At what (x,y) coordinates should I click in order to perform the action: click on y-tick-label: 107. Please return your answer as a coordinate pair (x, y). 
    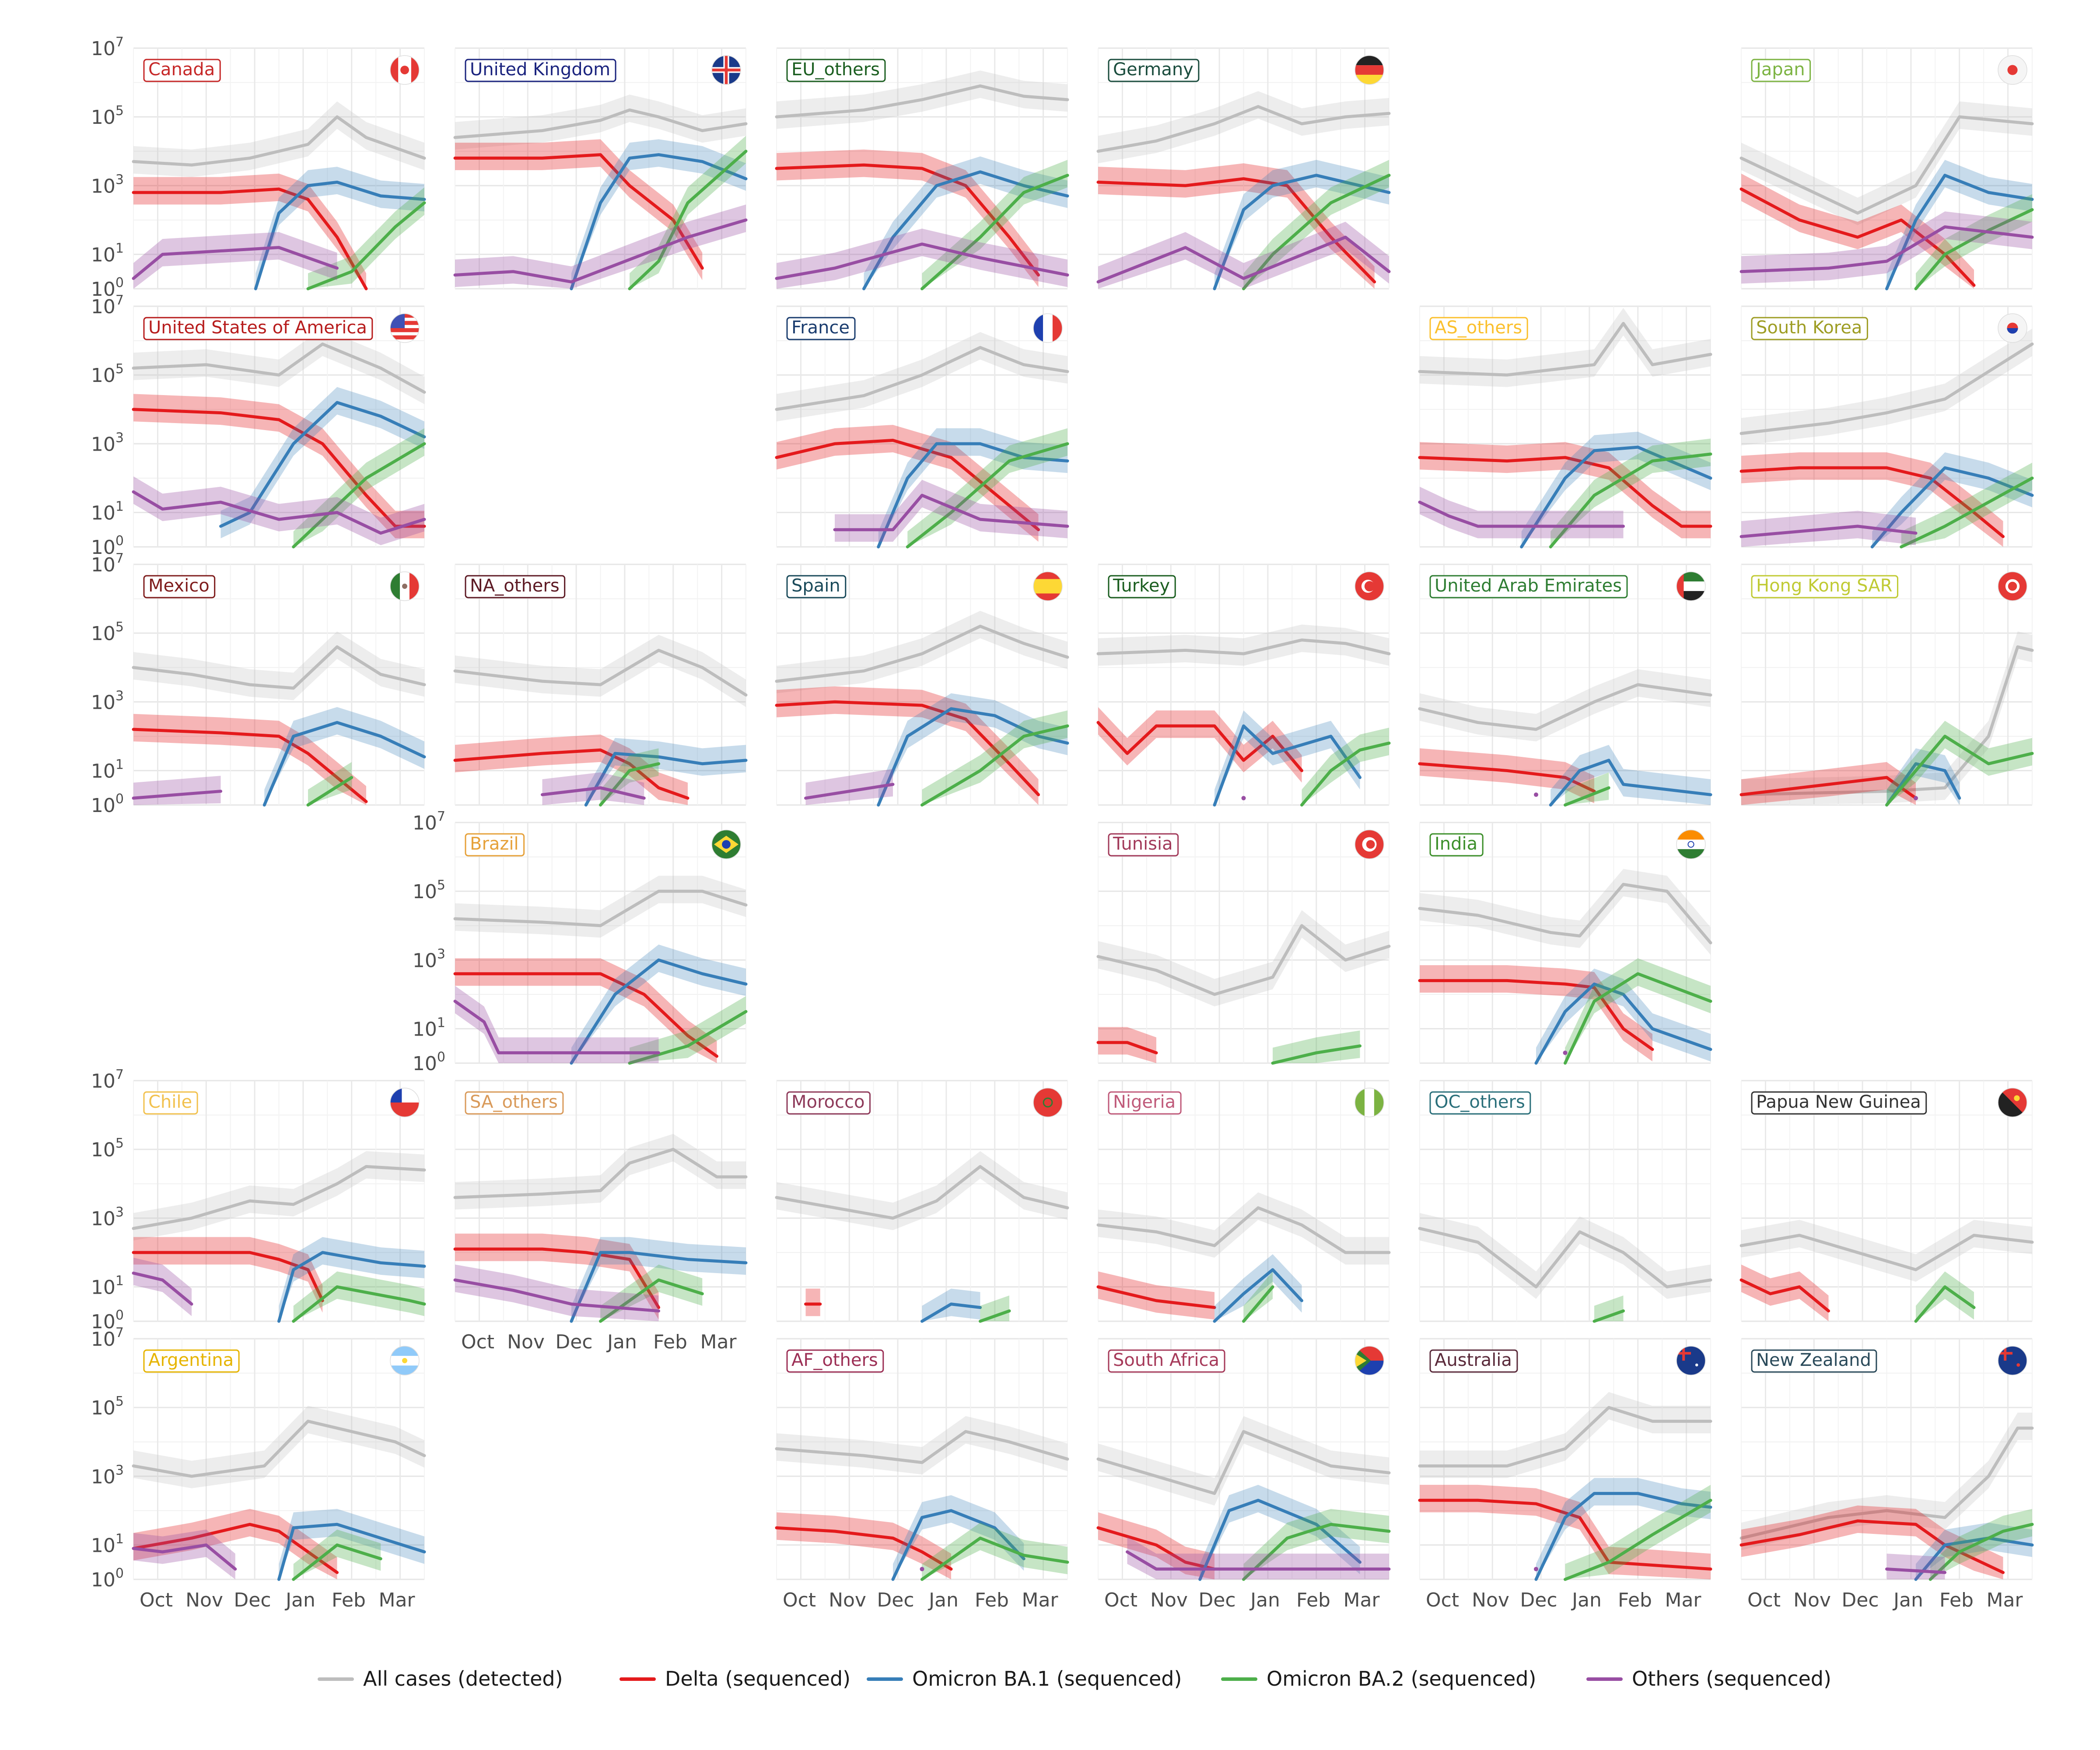
    Looking at the image, I should click on (107, 1338).